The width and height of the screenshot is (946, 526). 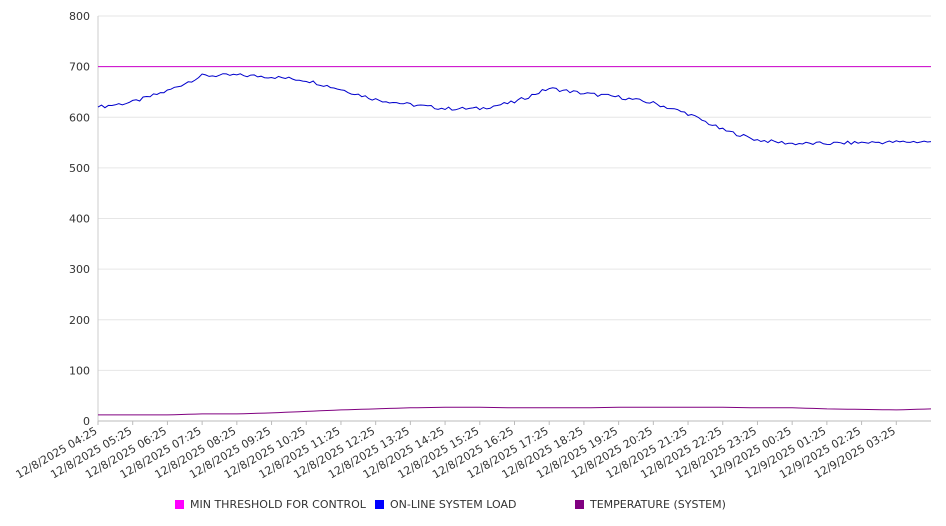 What do you see at coordinates (79, 219) in the screenshot?
I see `y-tick-label: 400` at bounding box center [79, 219].